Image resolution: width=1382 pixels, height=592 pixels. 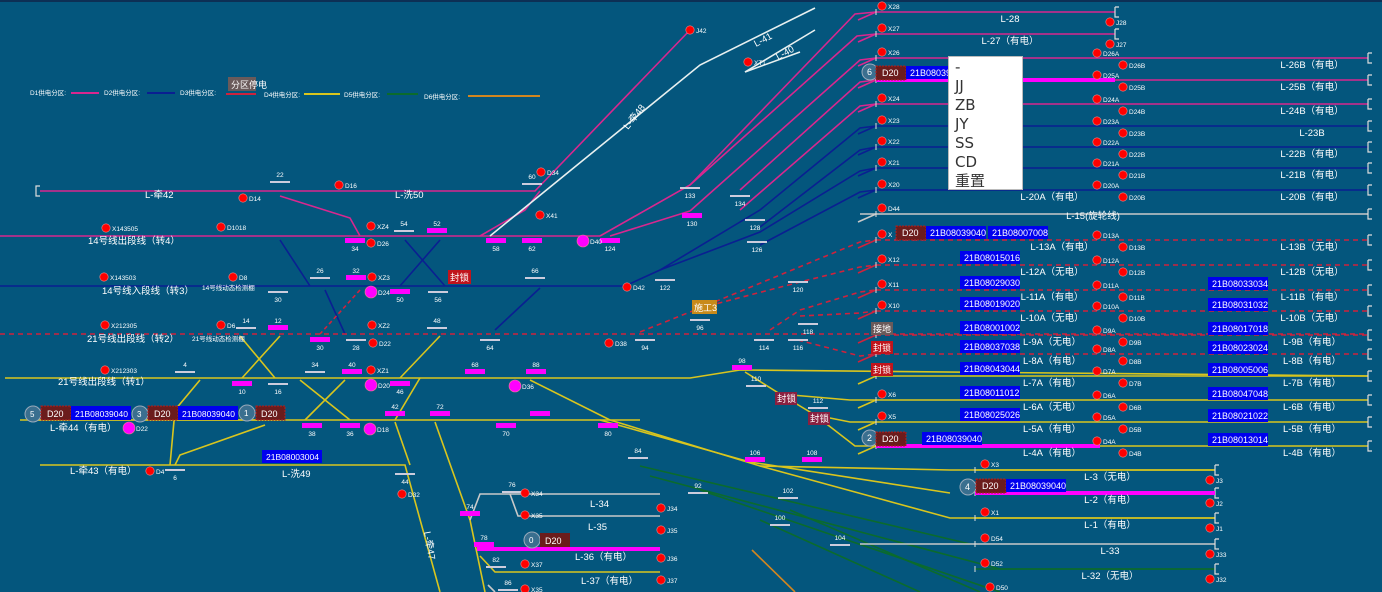 I want to click on track-qian48, so click(x=652, y=122).